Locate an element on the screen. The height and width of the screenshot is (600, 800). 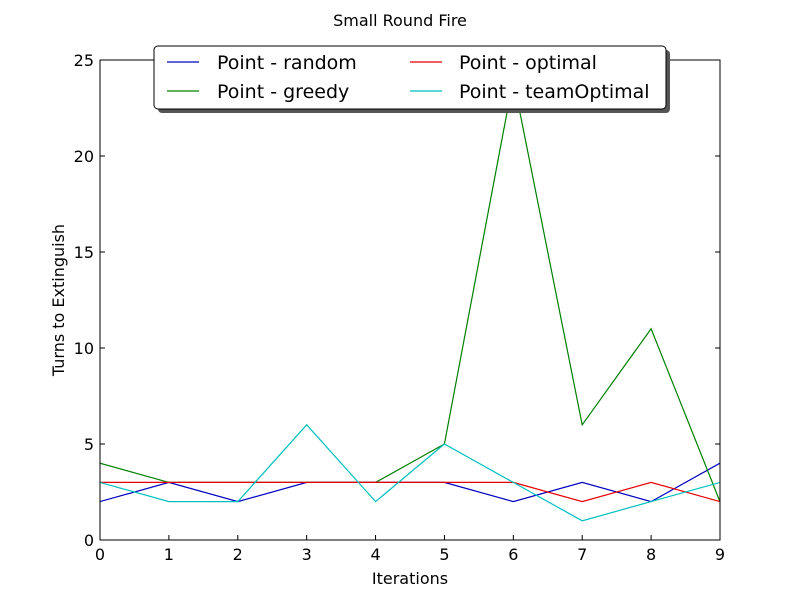
series-line-point-optimal is located at coordinates (410, 492).